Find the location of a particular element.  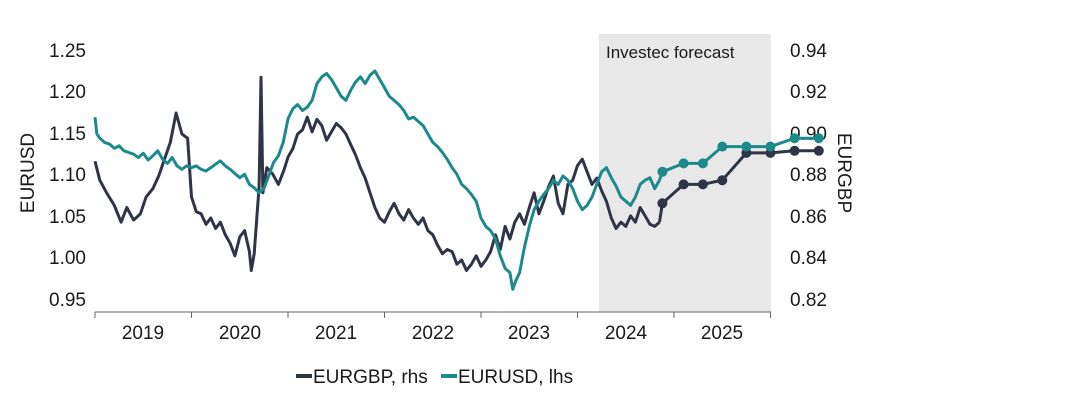

left-axis-ticks: 0.95 1.00 1.05 1.10 1.15 1.20 1.25 is located at coordinates (67, 176).